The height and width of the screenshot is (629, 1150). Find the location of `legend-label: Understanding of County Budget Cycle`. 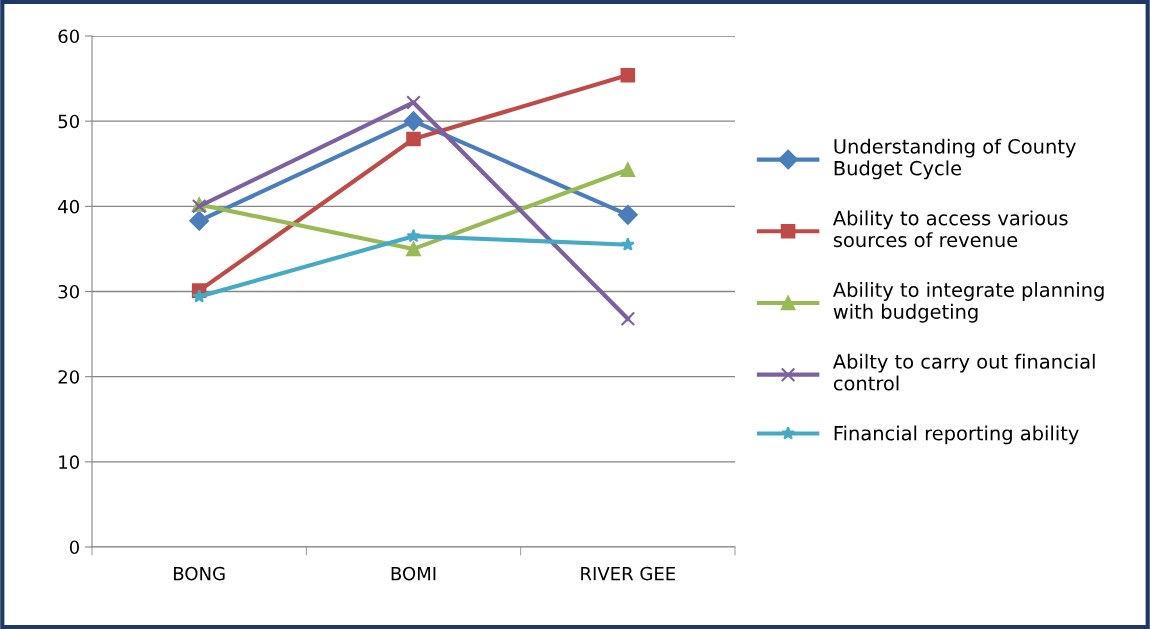

legend-label: Understanding of County Budget Cycle is located at coordinates (955, 159).